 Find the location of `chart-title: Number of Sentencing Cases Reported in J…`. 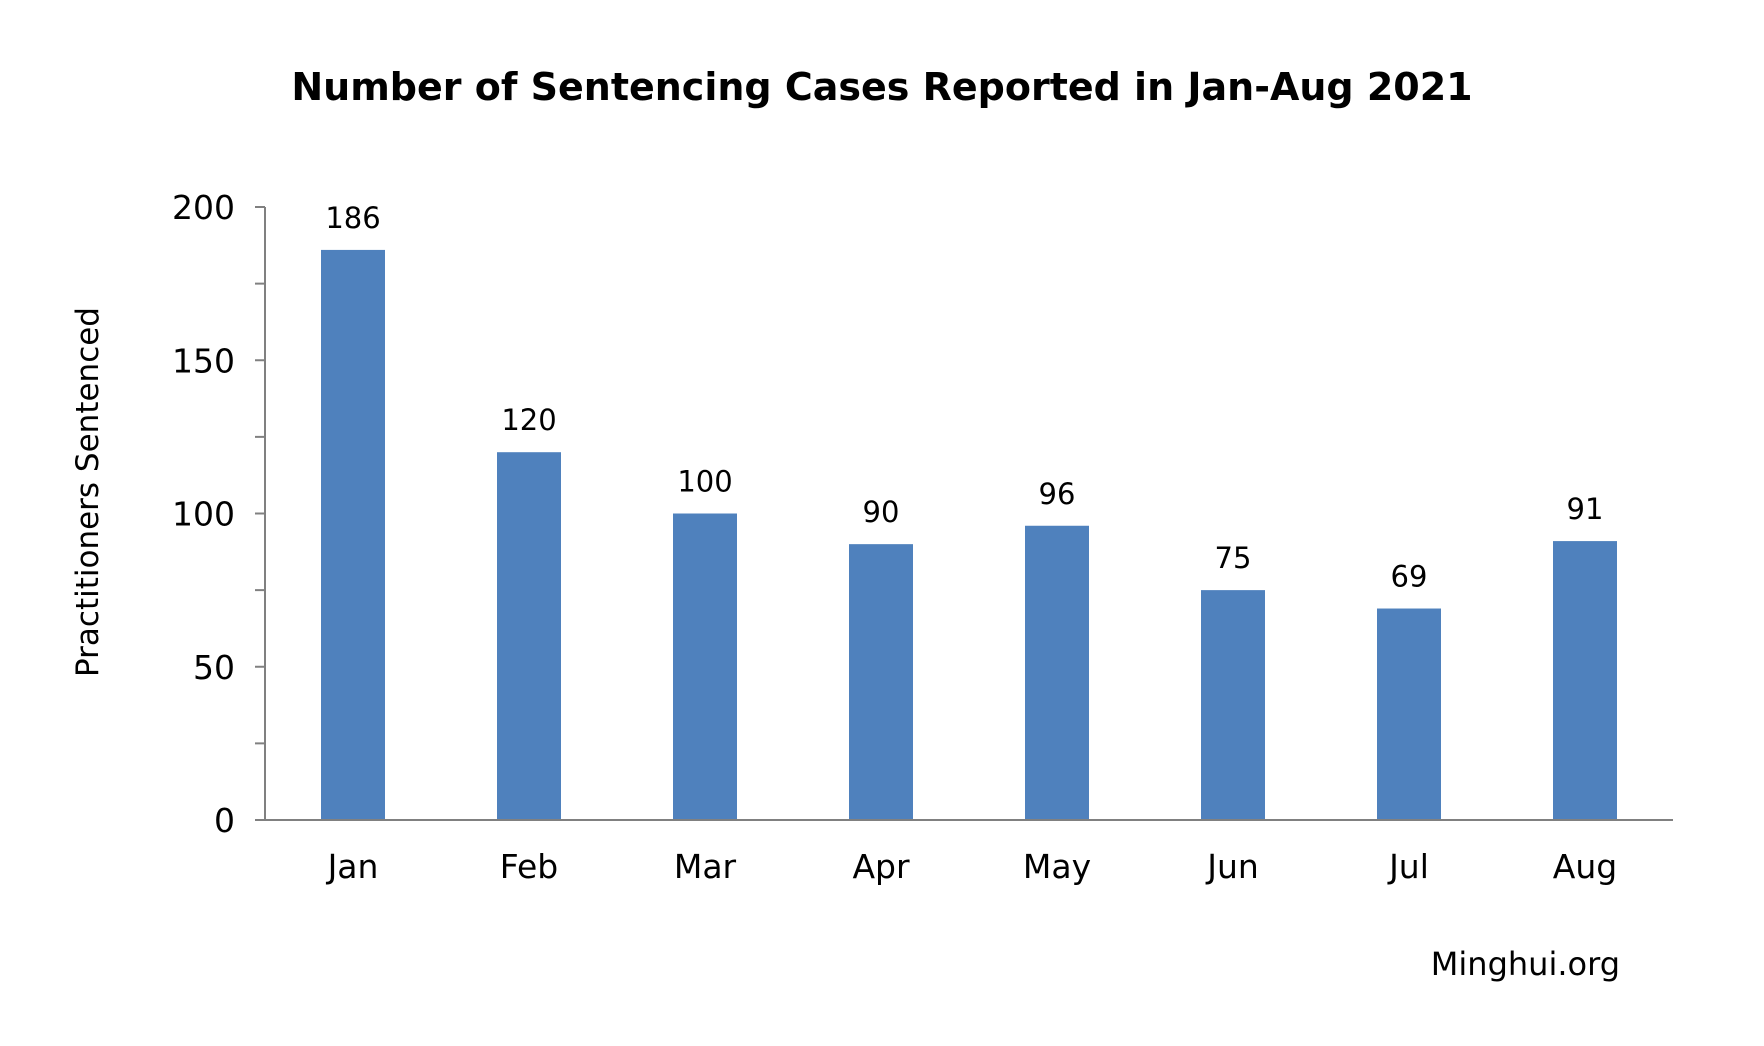

chart-title: Number of Sentencing Cases Reported in J… is located at coordinates (881, 87).